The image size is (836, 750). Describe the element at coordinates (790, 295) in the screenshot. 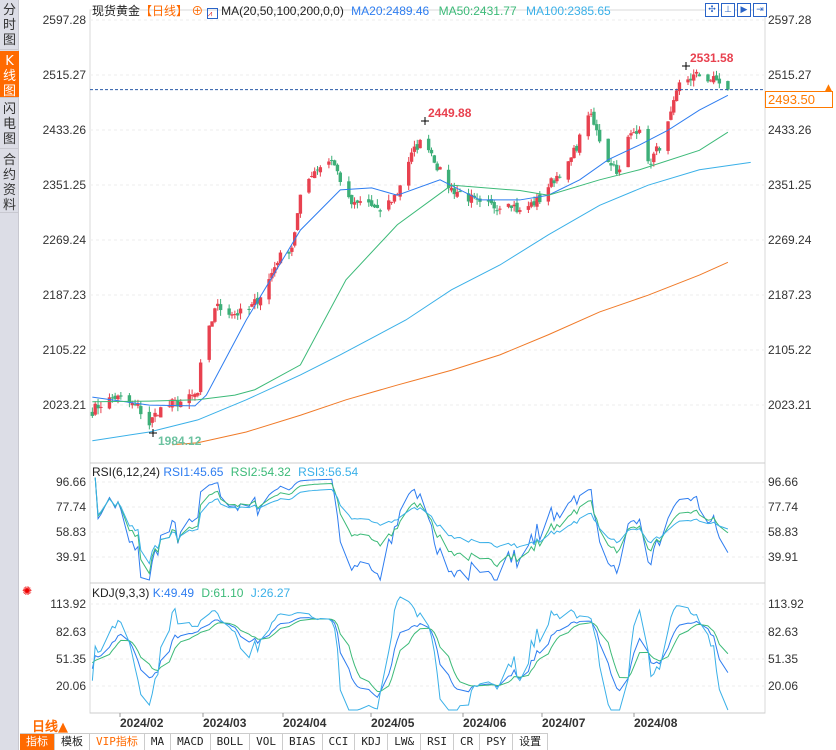

I see `price-axis-label: 2187.23` at that location.